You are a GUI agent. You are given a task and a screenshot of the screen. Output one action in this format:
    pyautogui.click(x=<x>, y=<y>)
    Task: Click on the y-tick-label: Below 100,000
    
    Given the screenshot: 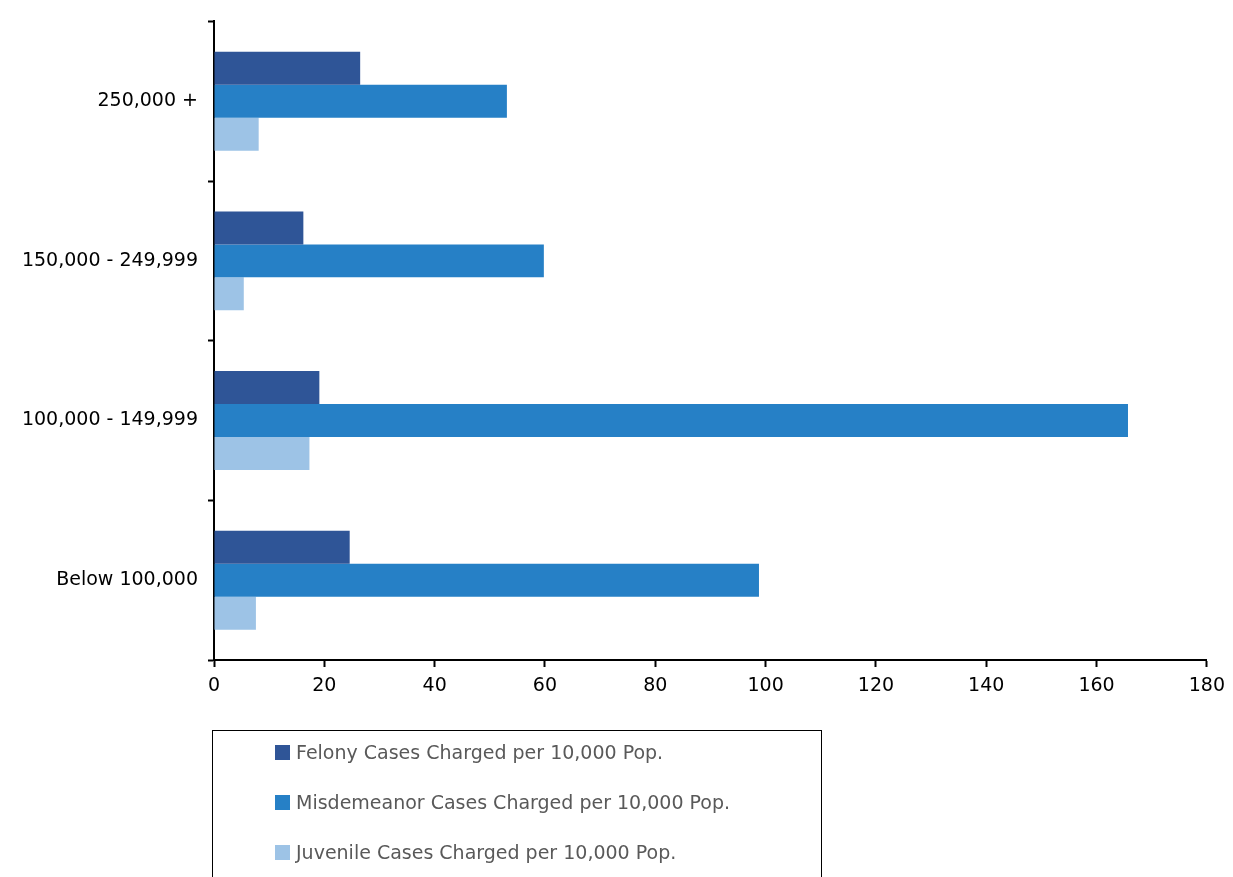 What is the action you would take?
    pyautogui.click(x=127, y=578)
    